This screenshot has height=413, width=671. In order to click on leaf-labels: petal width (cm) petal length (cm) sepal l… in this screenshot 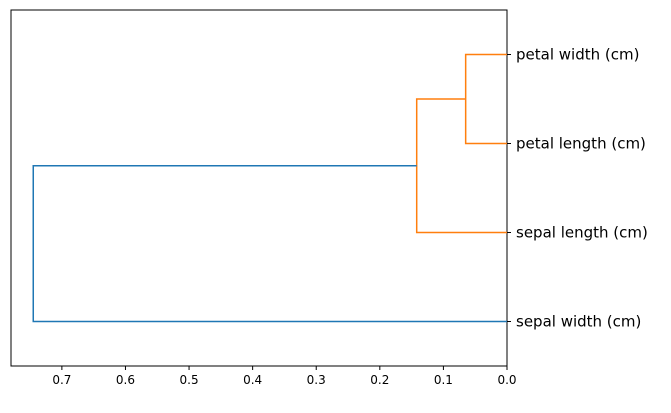, I will do `click(577, 188)`.